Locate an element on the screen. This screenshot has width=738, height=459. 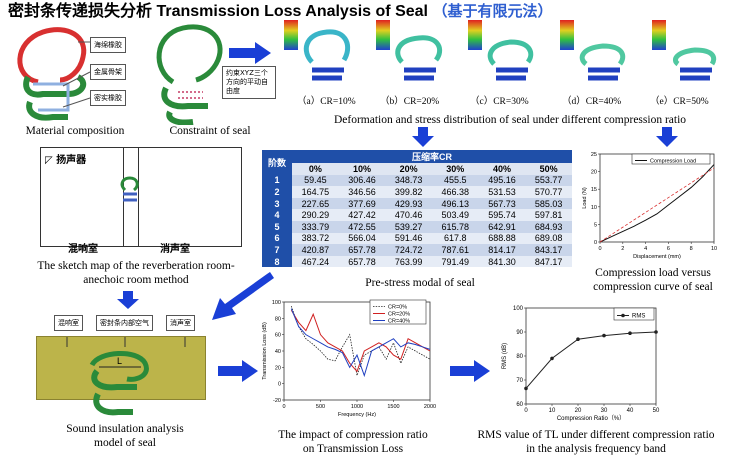
table-row: 5 333.79 472.55 539.27 615.78 642.91 684.93 is located at coordinates (417, 226).